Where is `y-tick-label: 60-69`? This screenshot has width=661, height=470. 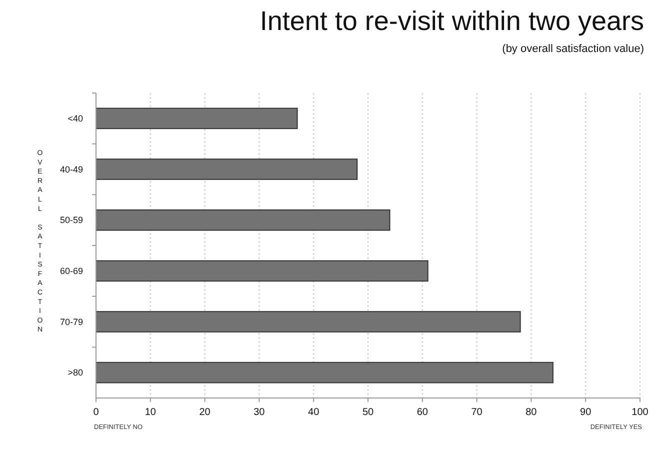 y-tick-label: 60-69 is located at coordinates (71, 271).